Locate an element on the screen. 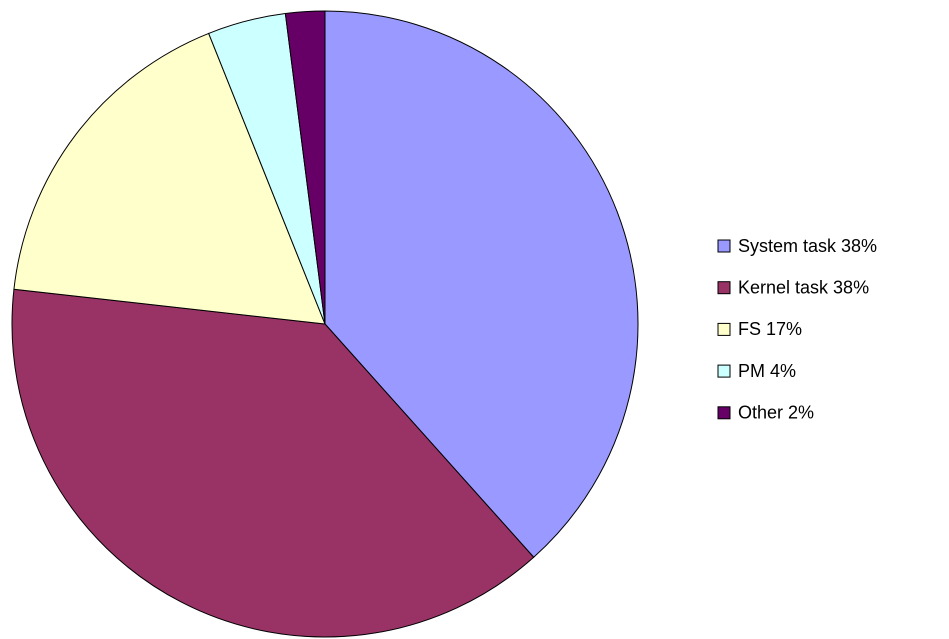  legend-label: FS 17% is located at coordinates (770, 329).